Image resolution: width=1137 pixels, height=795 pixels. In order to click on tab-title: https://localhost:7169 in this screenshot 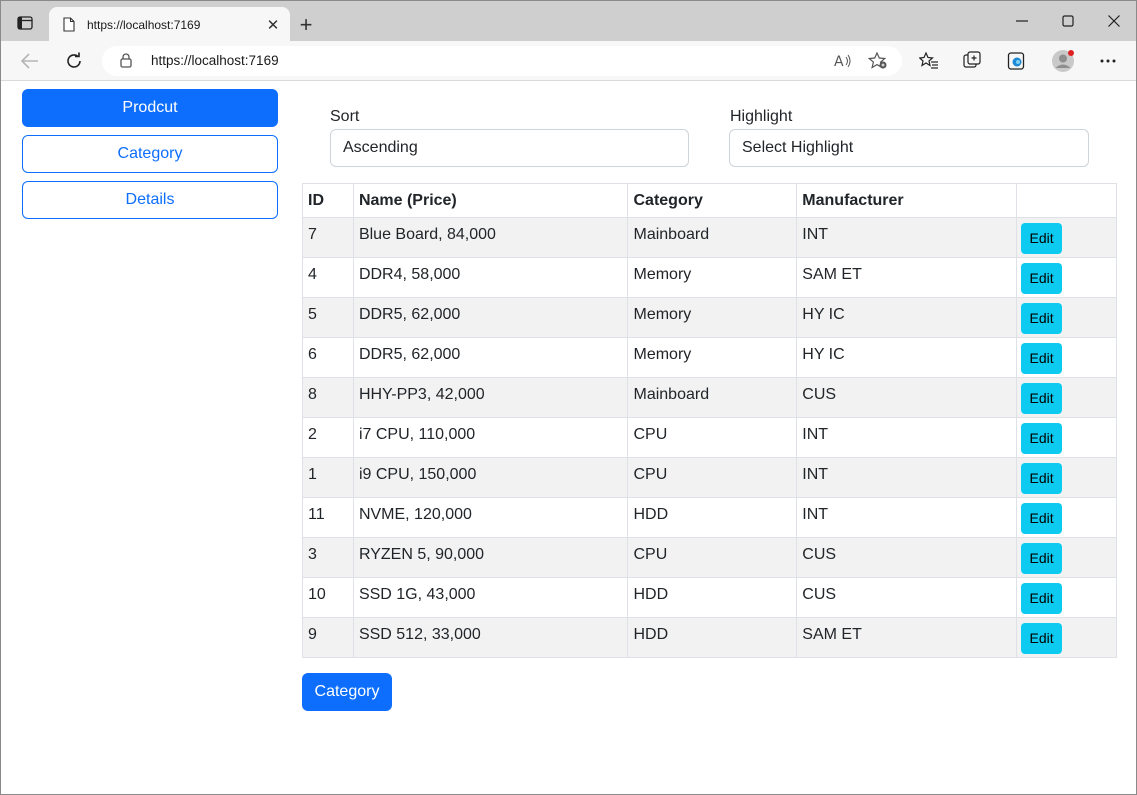, I will do `click(144, 24)`.